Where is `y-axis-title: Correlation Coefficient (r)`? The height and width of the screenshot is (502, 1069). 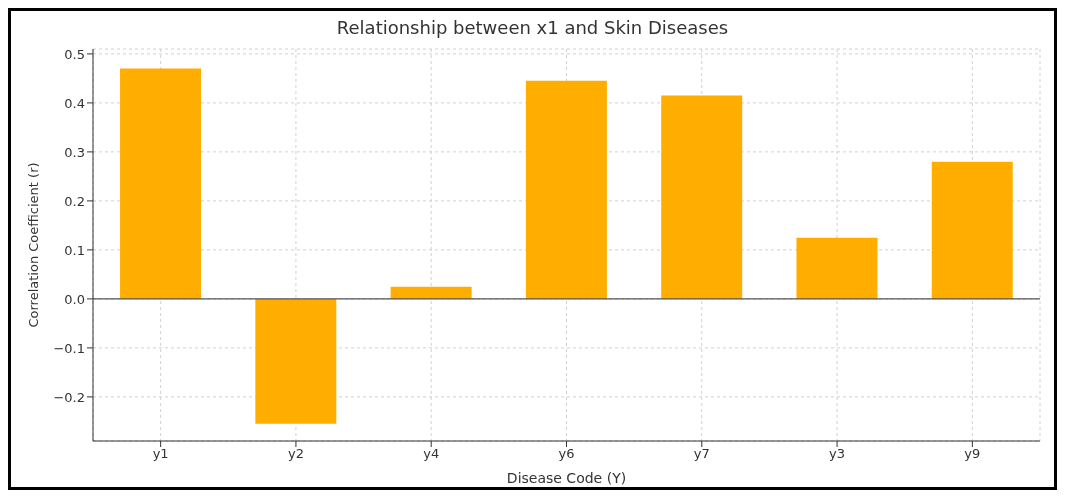
y-axis-title: Correlation Coefficient (r) is located at coordinates (33, 245).